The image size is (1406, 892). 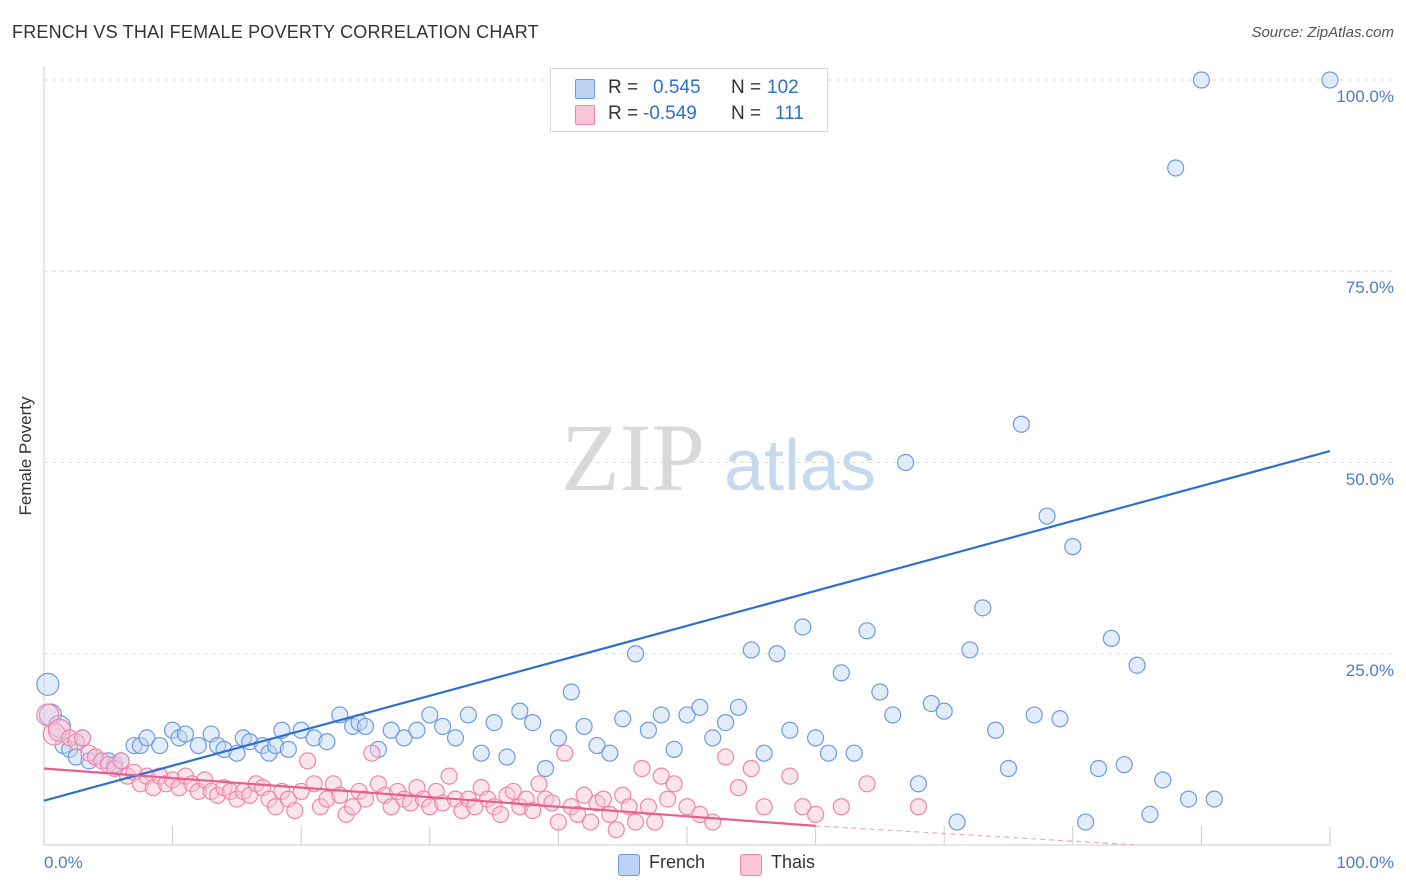 I want to click on watermark-atlas: atlas, so click(x=800, y=466).